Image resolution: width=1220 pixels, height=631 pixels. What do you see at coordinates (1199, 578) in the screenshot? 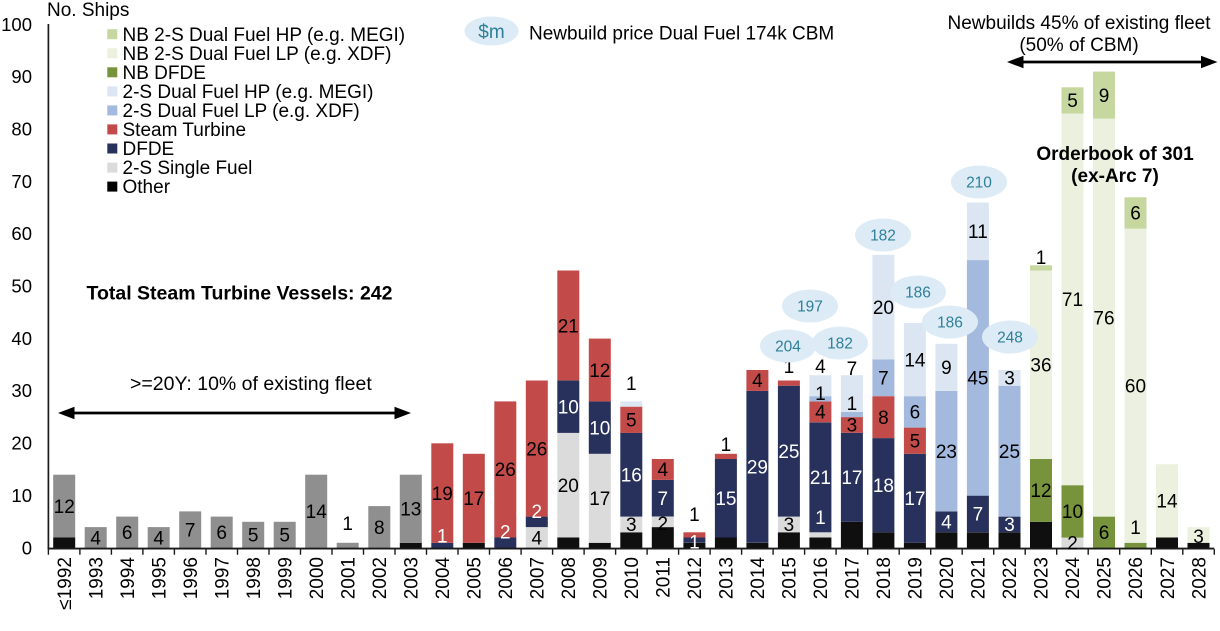
I see `svg-text: 2028` at bounding box center [1199, 578].